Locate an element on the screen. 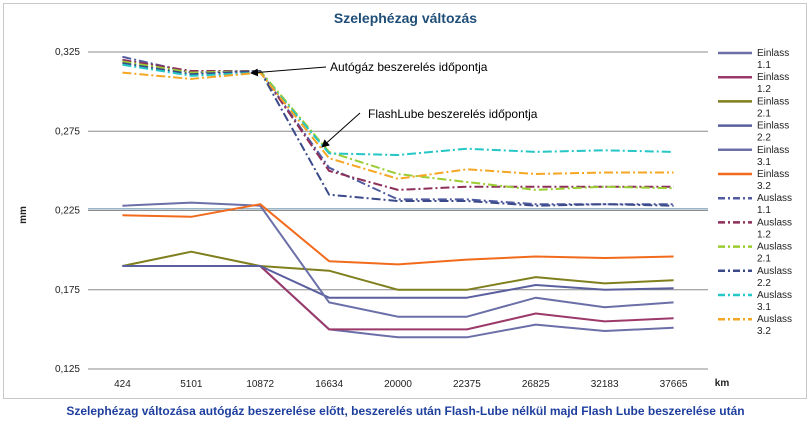 The image size is (811, 428). x-tick-label: 20000 is located at coordinates (398, 384).